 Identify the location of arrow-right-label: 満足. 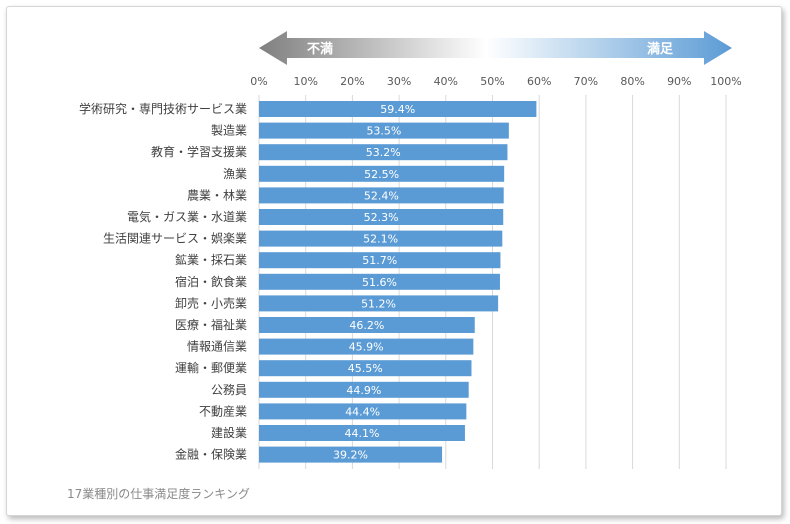
(660, 49).